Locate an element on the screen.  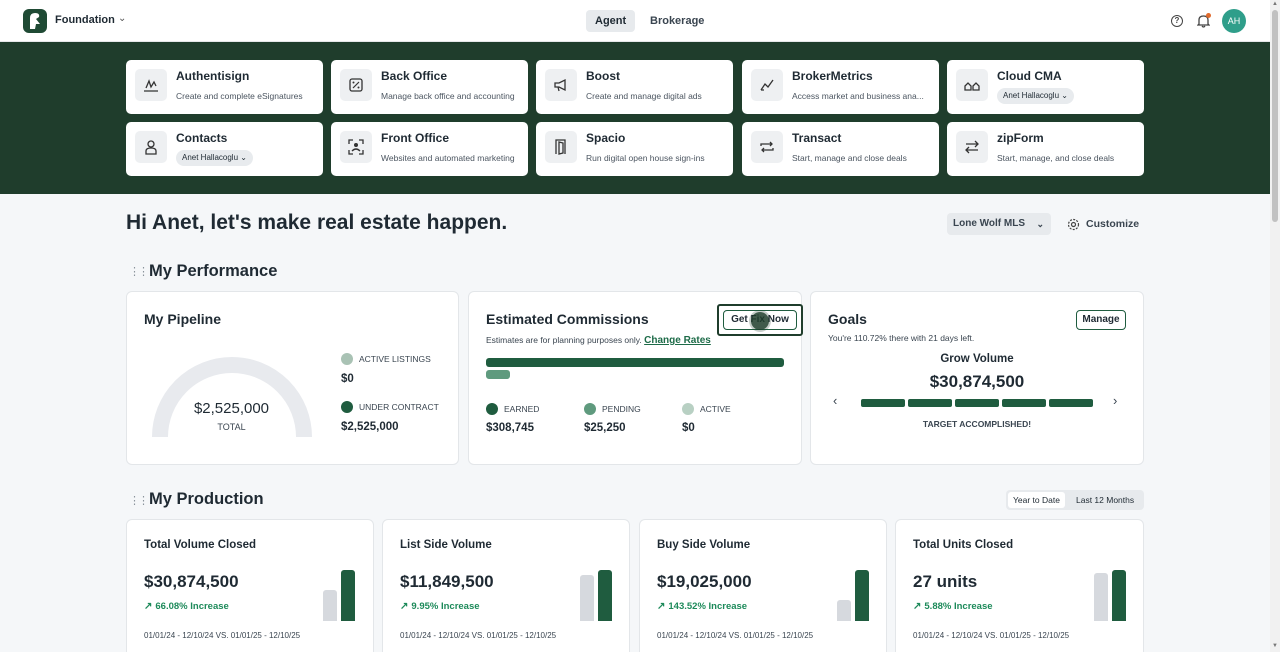
app-card-cloud-cma: Cloud CMA Anet Hallacoglu ⌄ is located at coordinates (1045, 87).